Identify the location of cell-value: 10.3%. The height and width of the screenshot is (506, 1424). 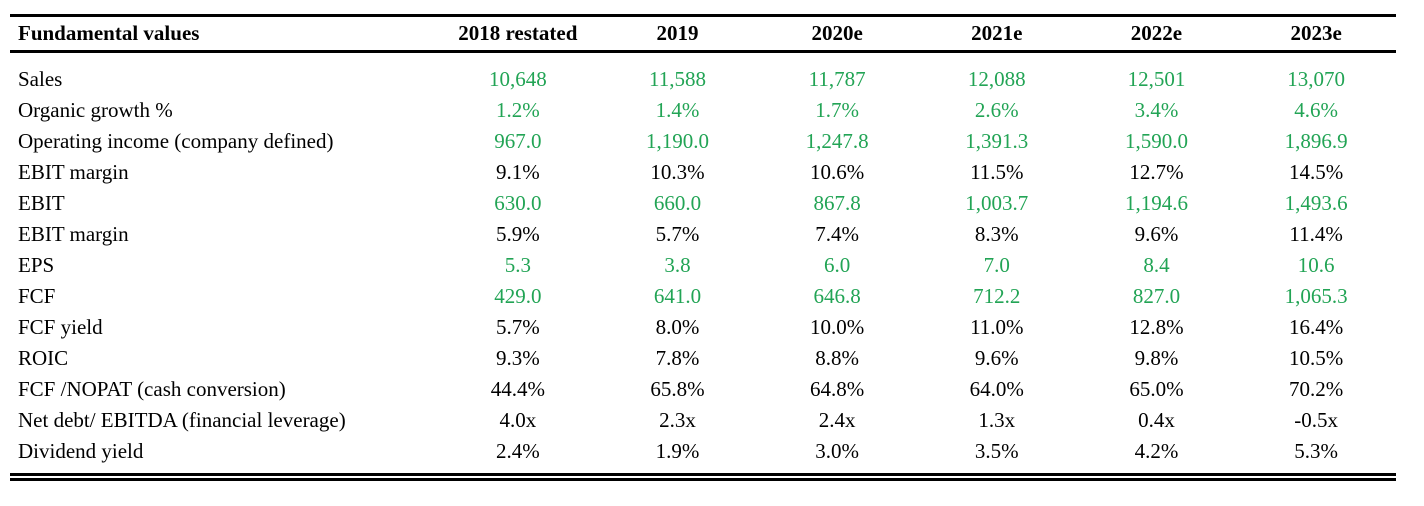
(677, 172).